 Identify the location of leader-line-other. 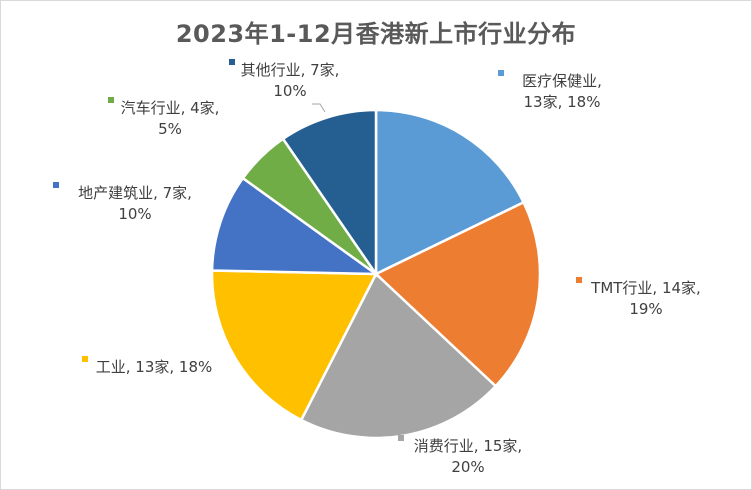
(319, 108).